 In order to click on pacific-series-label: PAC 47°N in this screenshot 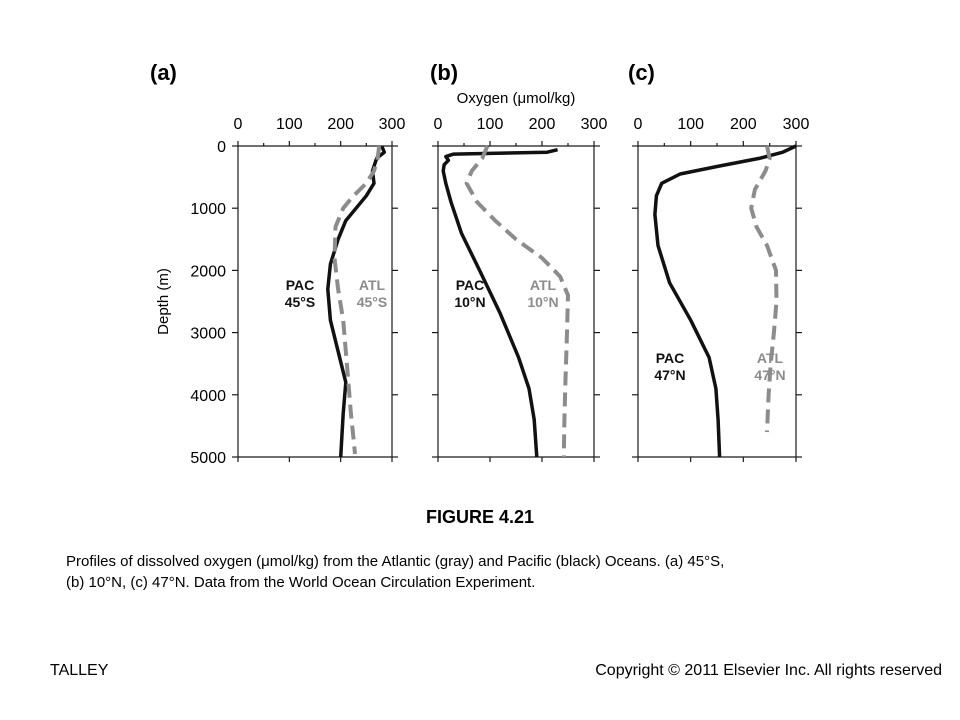, I will do `click(669, 366)`.